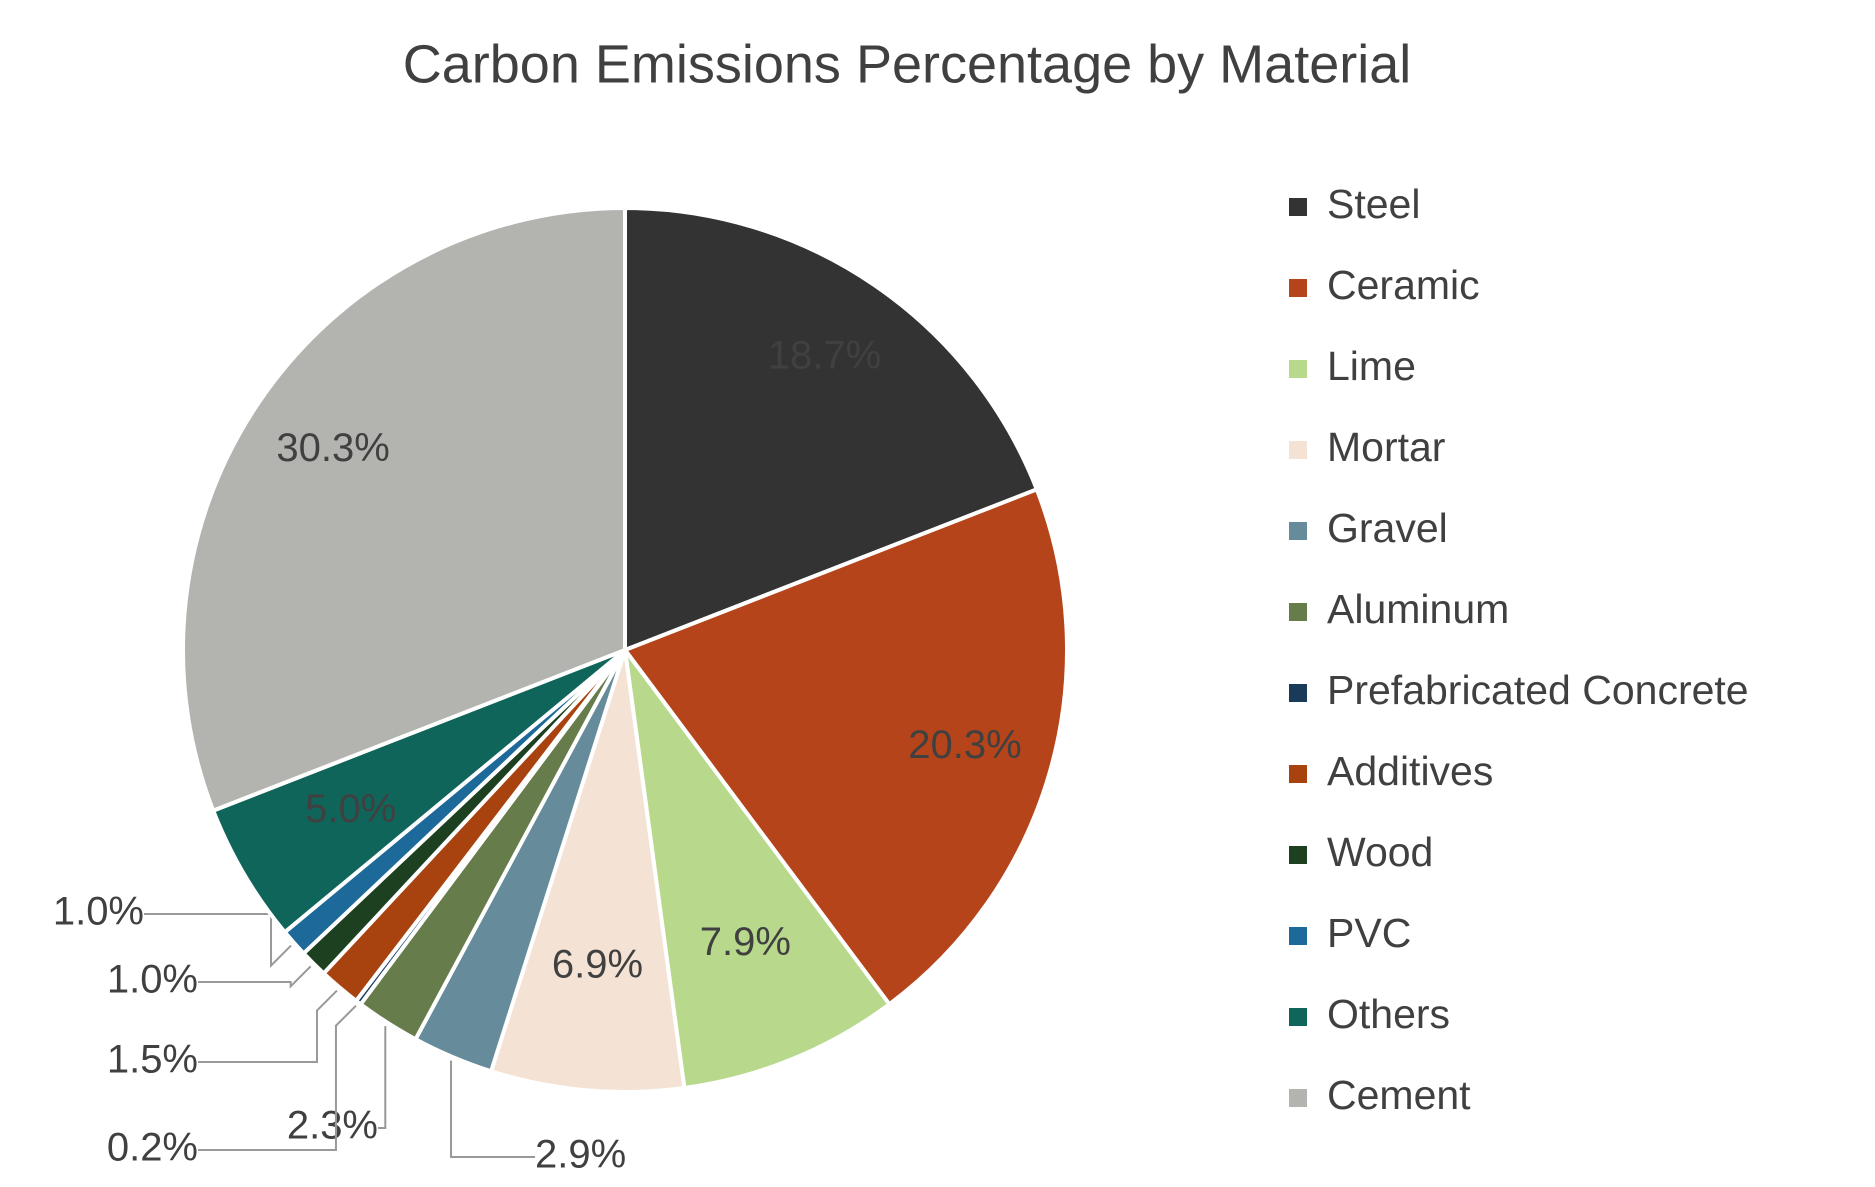 The height and width of the screenshot is (1187, 1875). What do you see at coordinates (597, 965) in the screenshot?
I see `data-label: 6.9%` at bounding box center [597, 965].